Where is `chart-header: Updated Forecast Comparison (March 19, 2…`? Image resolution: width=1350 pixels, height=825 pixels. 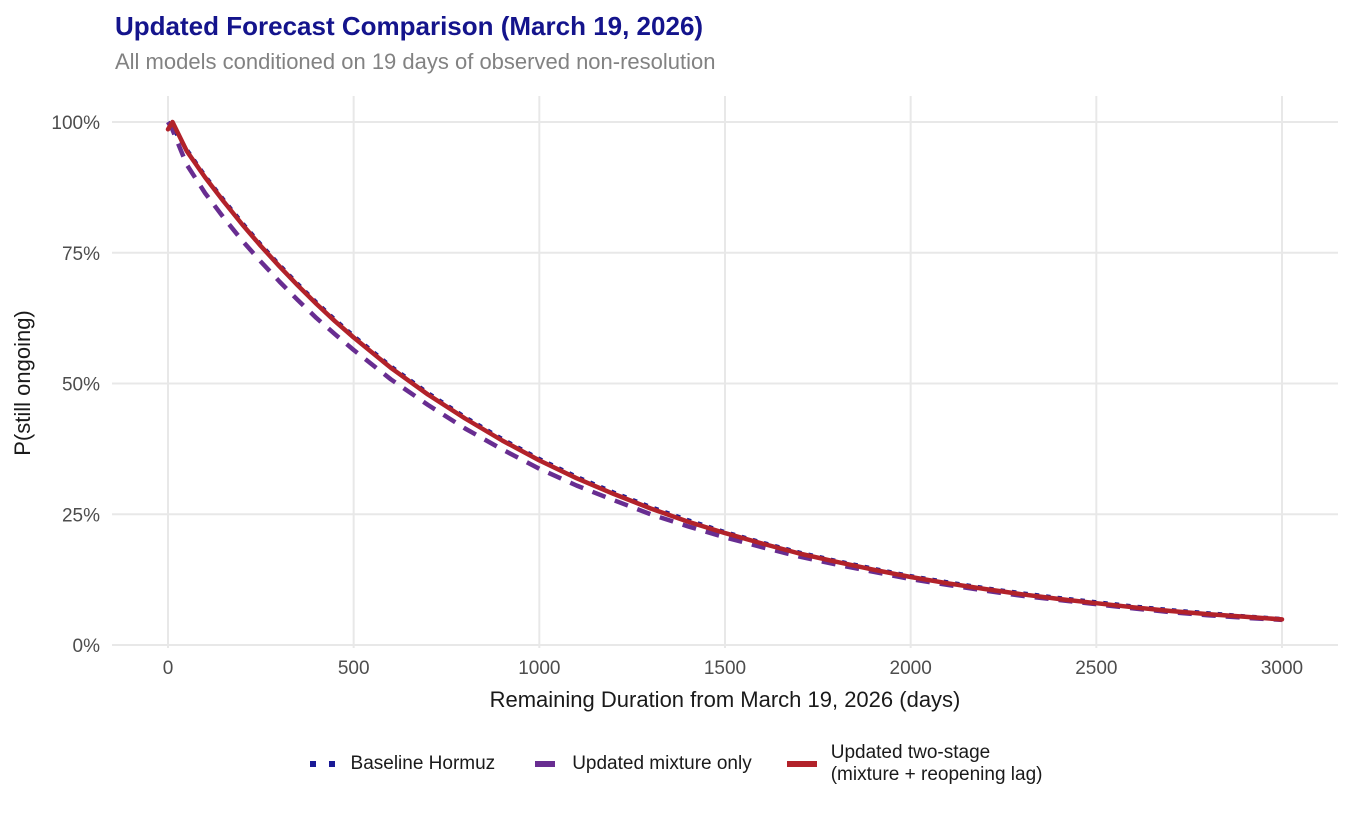
chart-header: Updated Forecast Comparison (March 19, 2… is located at coordinates (415, 43).